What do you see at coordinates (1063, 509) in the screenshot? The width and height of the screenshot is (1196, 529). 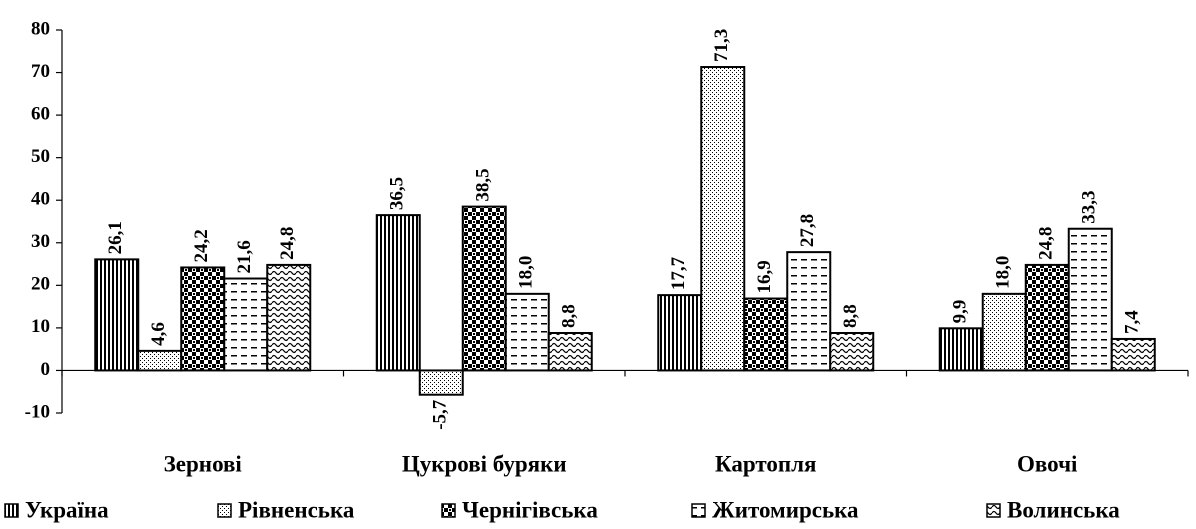 I see `legend-label: Волинська` at bounding box center [1063, 509].